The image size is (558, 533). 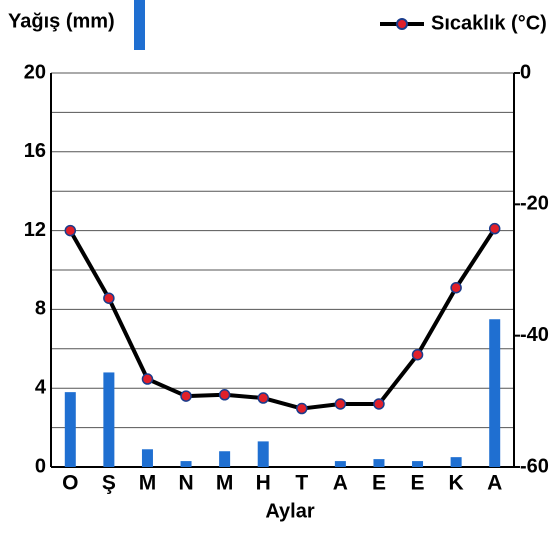 What do you see at coordinates (35, 72) in the screenshot?
I see `y-tick-label: 20` at bounding box center [35, 72].